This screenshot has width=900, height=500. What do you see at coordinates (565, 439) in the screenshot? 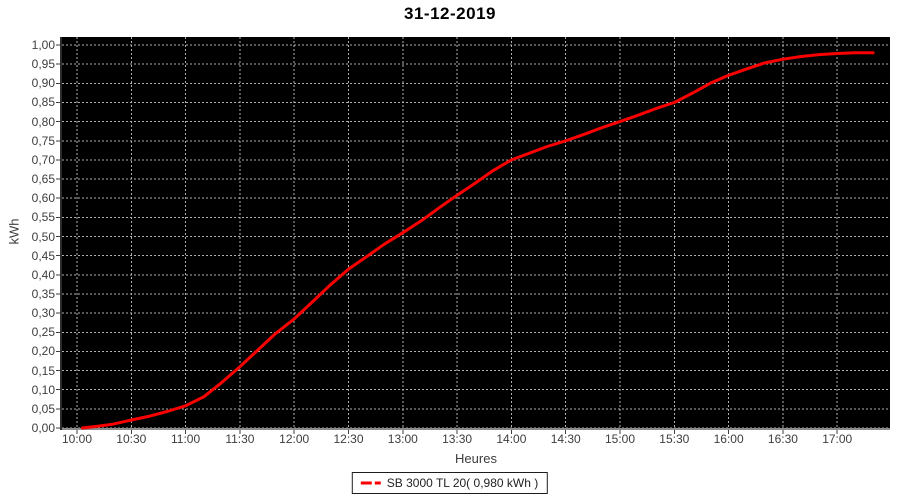
I see `x-tick-label: 14:30` at bounding box center [565, 439].